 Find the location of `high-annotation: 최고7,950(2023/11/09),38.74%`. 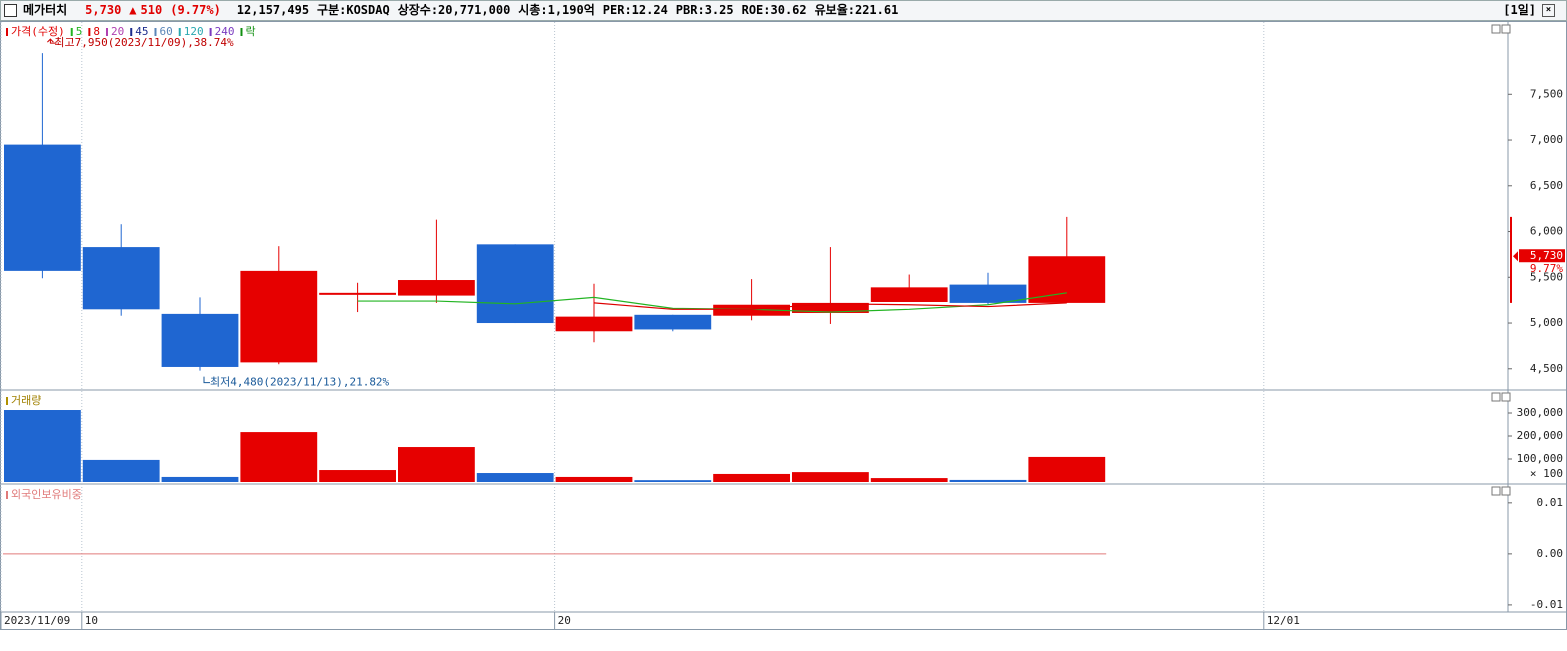

high-annotation: 최고7,950(2023/11/09),38.74% is located at coordinates (144, 42).